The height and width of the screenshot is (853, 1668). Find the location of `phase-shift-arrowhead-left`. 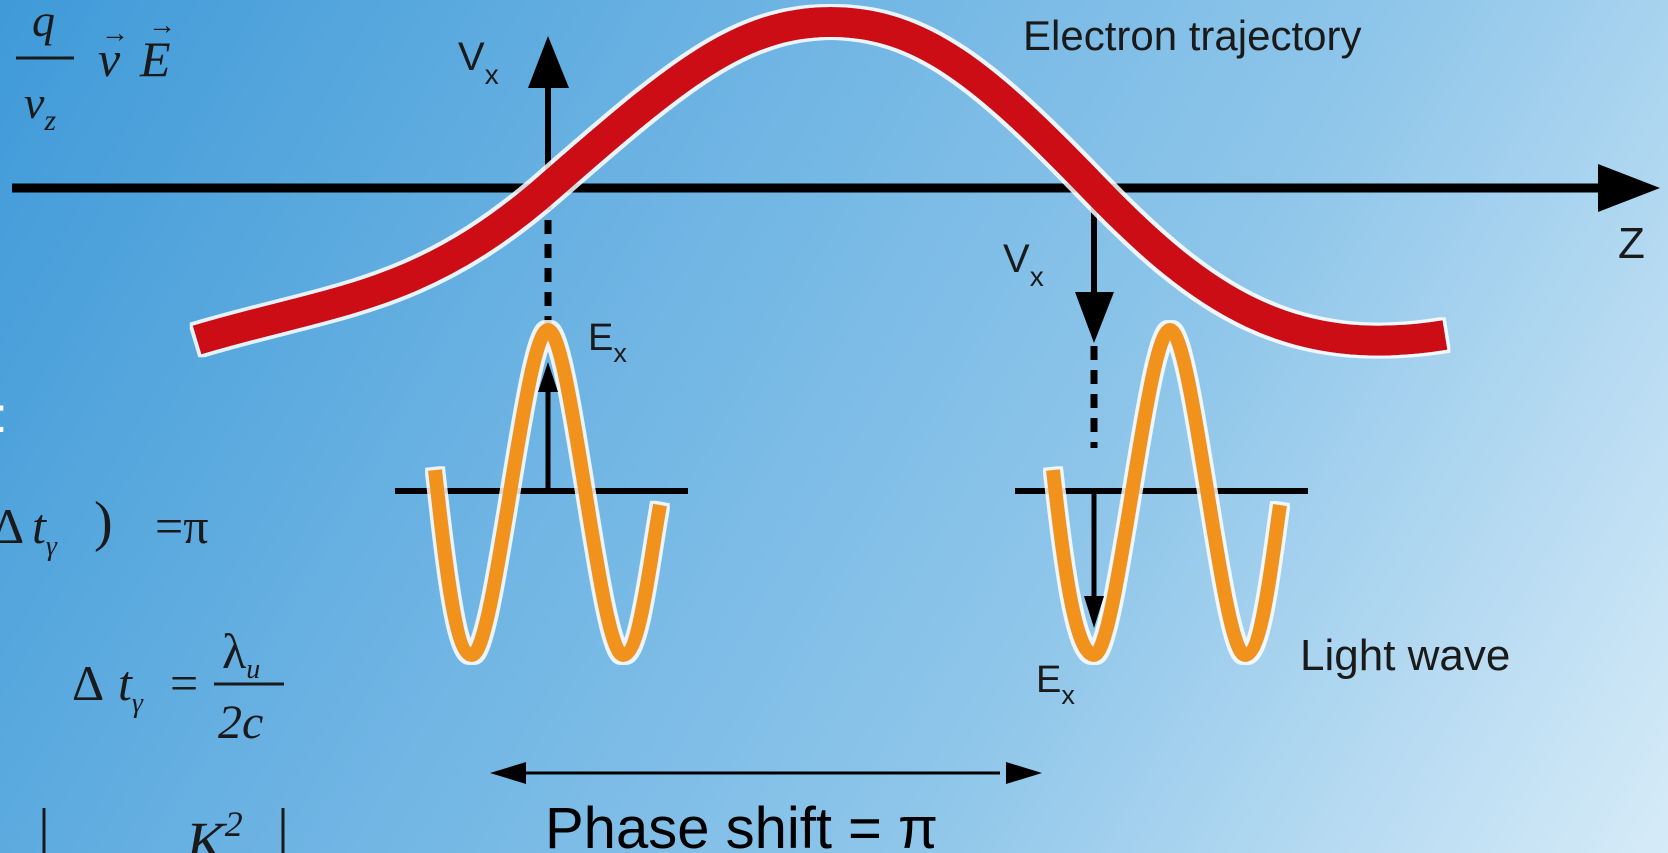

phase-shift-arrowhead-left is located at coordinates (508, 773).